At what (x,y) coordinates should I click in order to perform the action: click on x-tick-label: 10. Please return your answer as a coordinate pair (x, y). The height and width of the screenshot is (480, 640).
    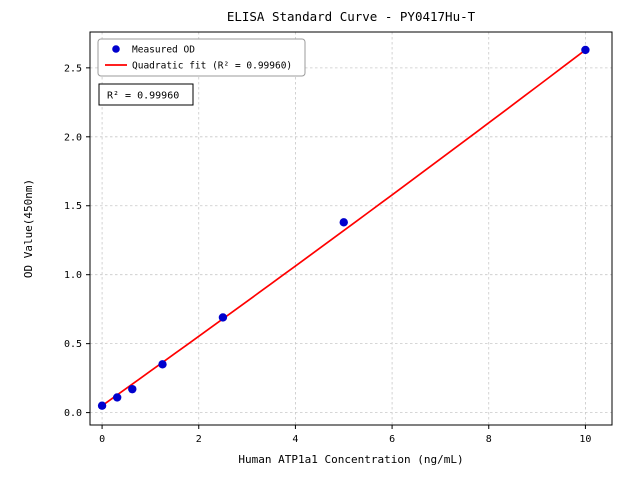
    Looking at the image, I should click on (585, 439).